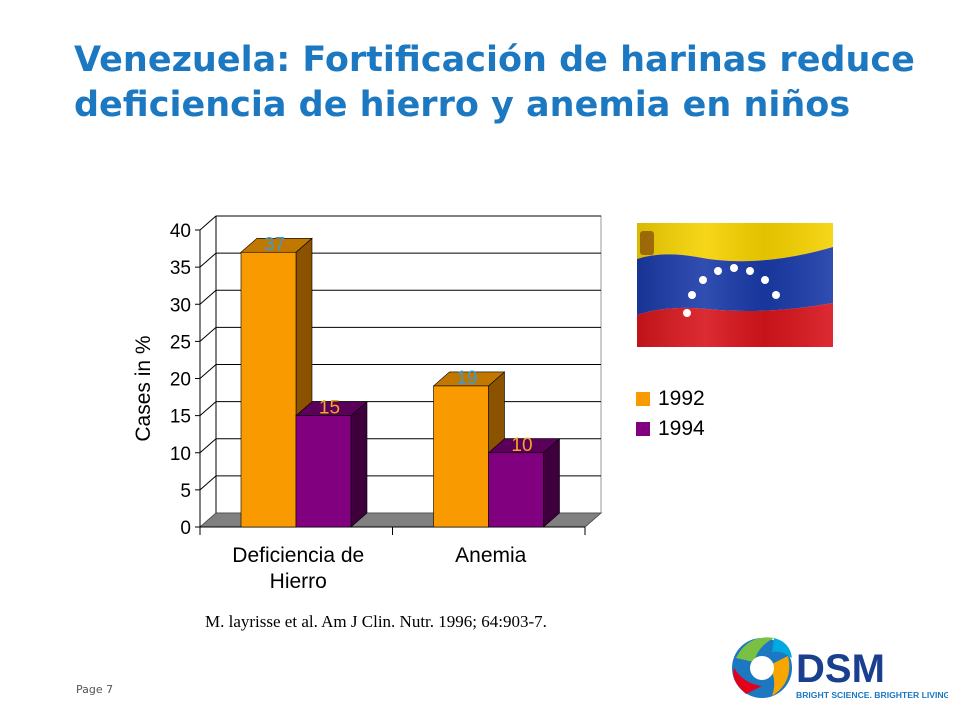 Image resolution: width=960 pixels, height=720 pixels. I want to click on title-line-2: deficiencia de hierro y anemia en niños, so click(462, 105).